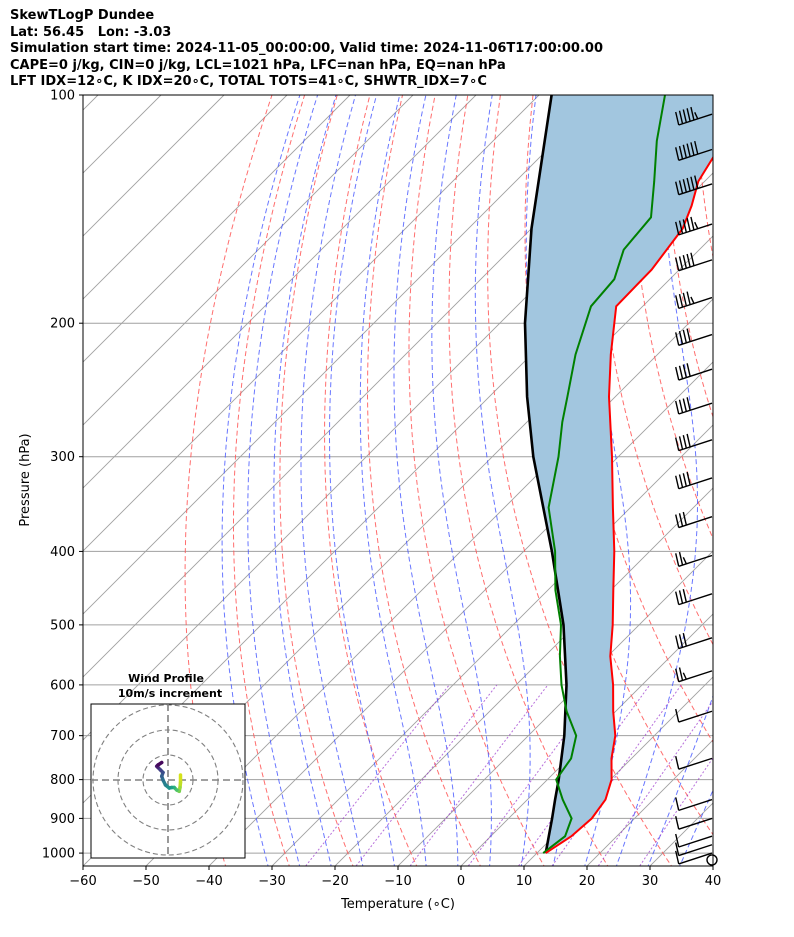  I want to click on dewpoint-line, so click(604, 474).